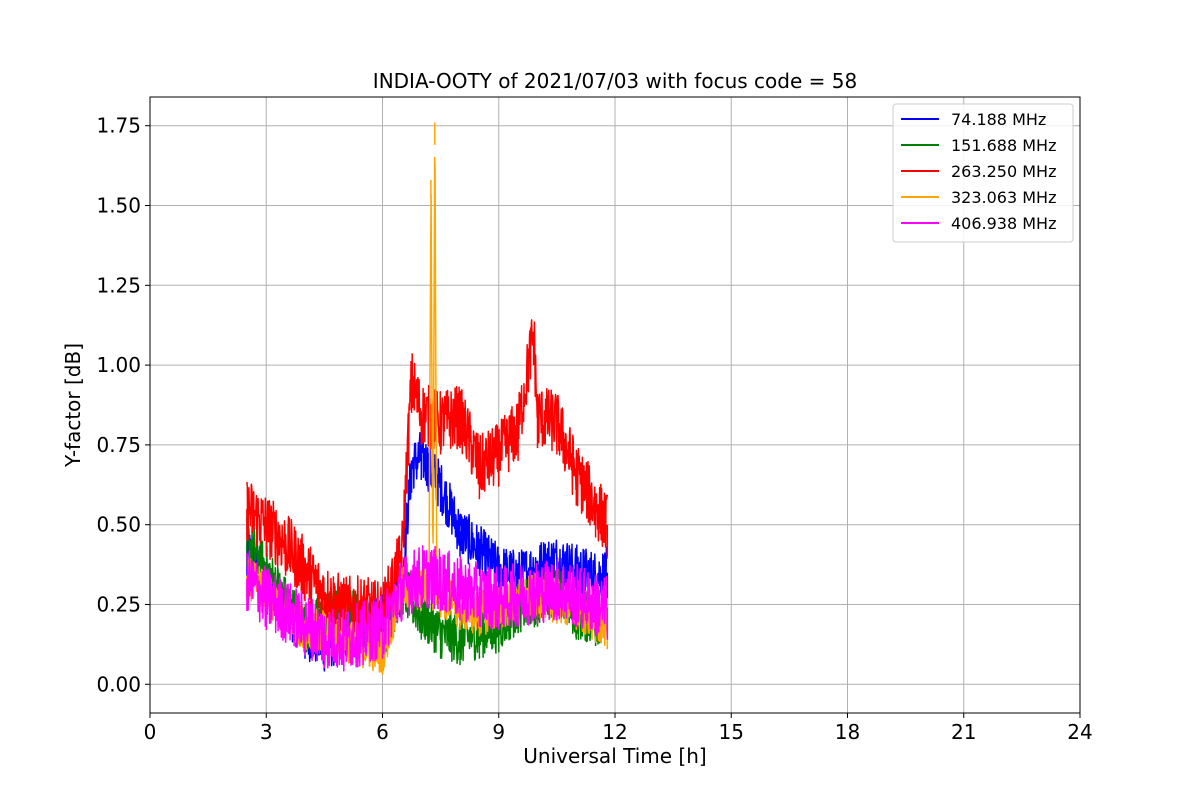  What do you see at coordinates (118, 684) in the screenshot?
I see `y-tick-label: 0.00` at bounding box center [118, 684].